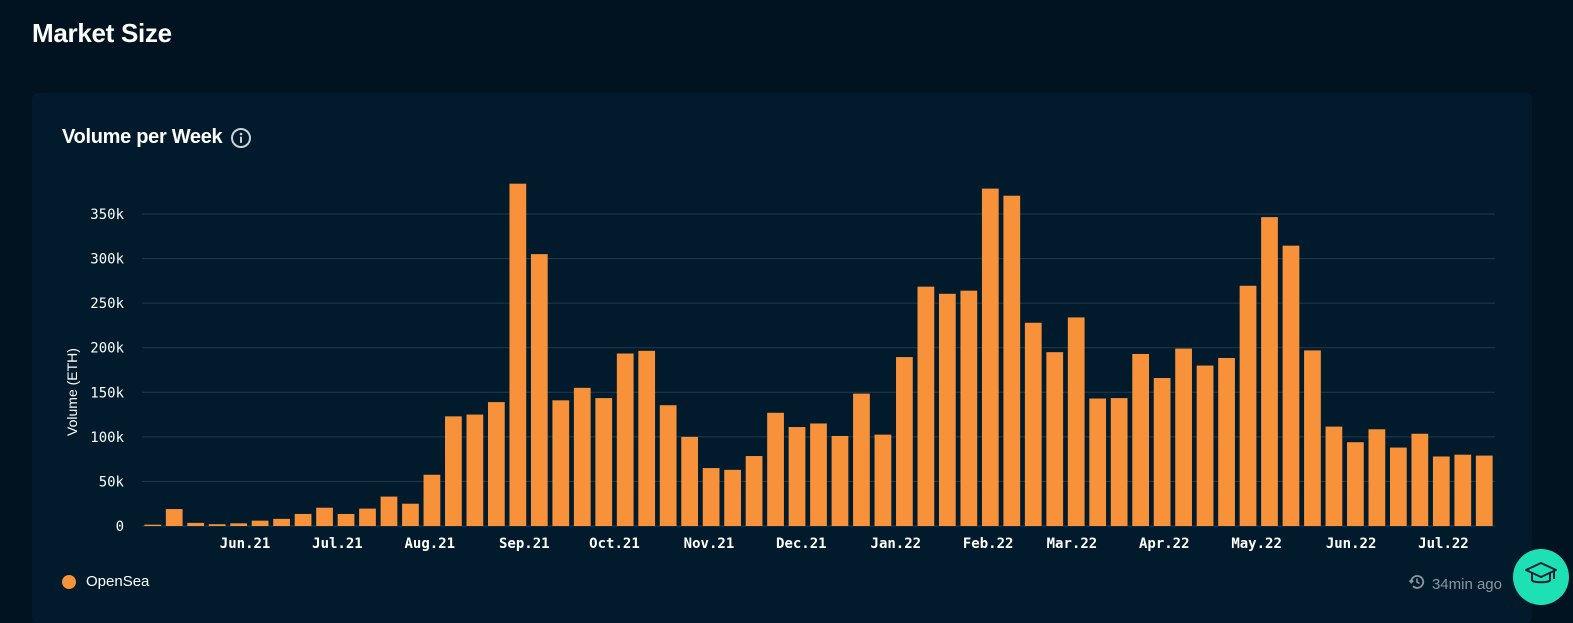  What do you see at coordinates (1164, 544) in the screenshot?
I see `x-tick-label: Apr.22` at bounding box center [1164, 544].